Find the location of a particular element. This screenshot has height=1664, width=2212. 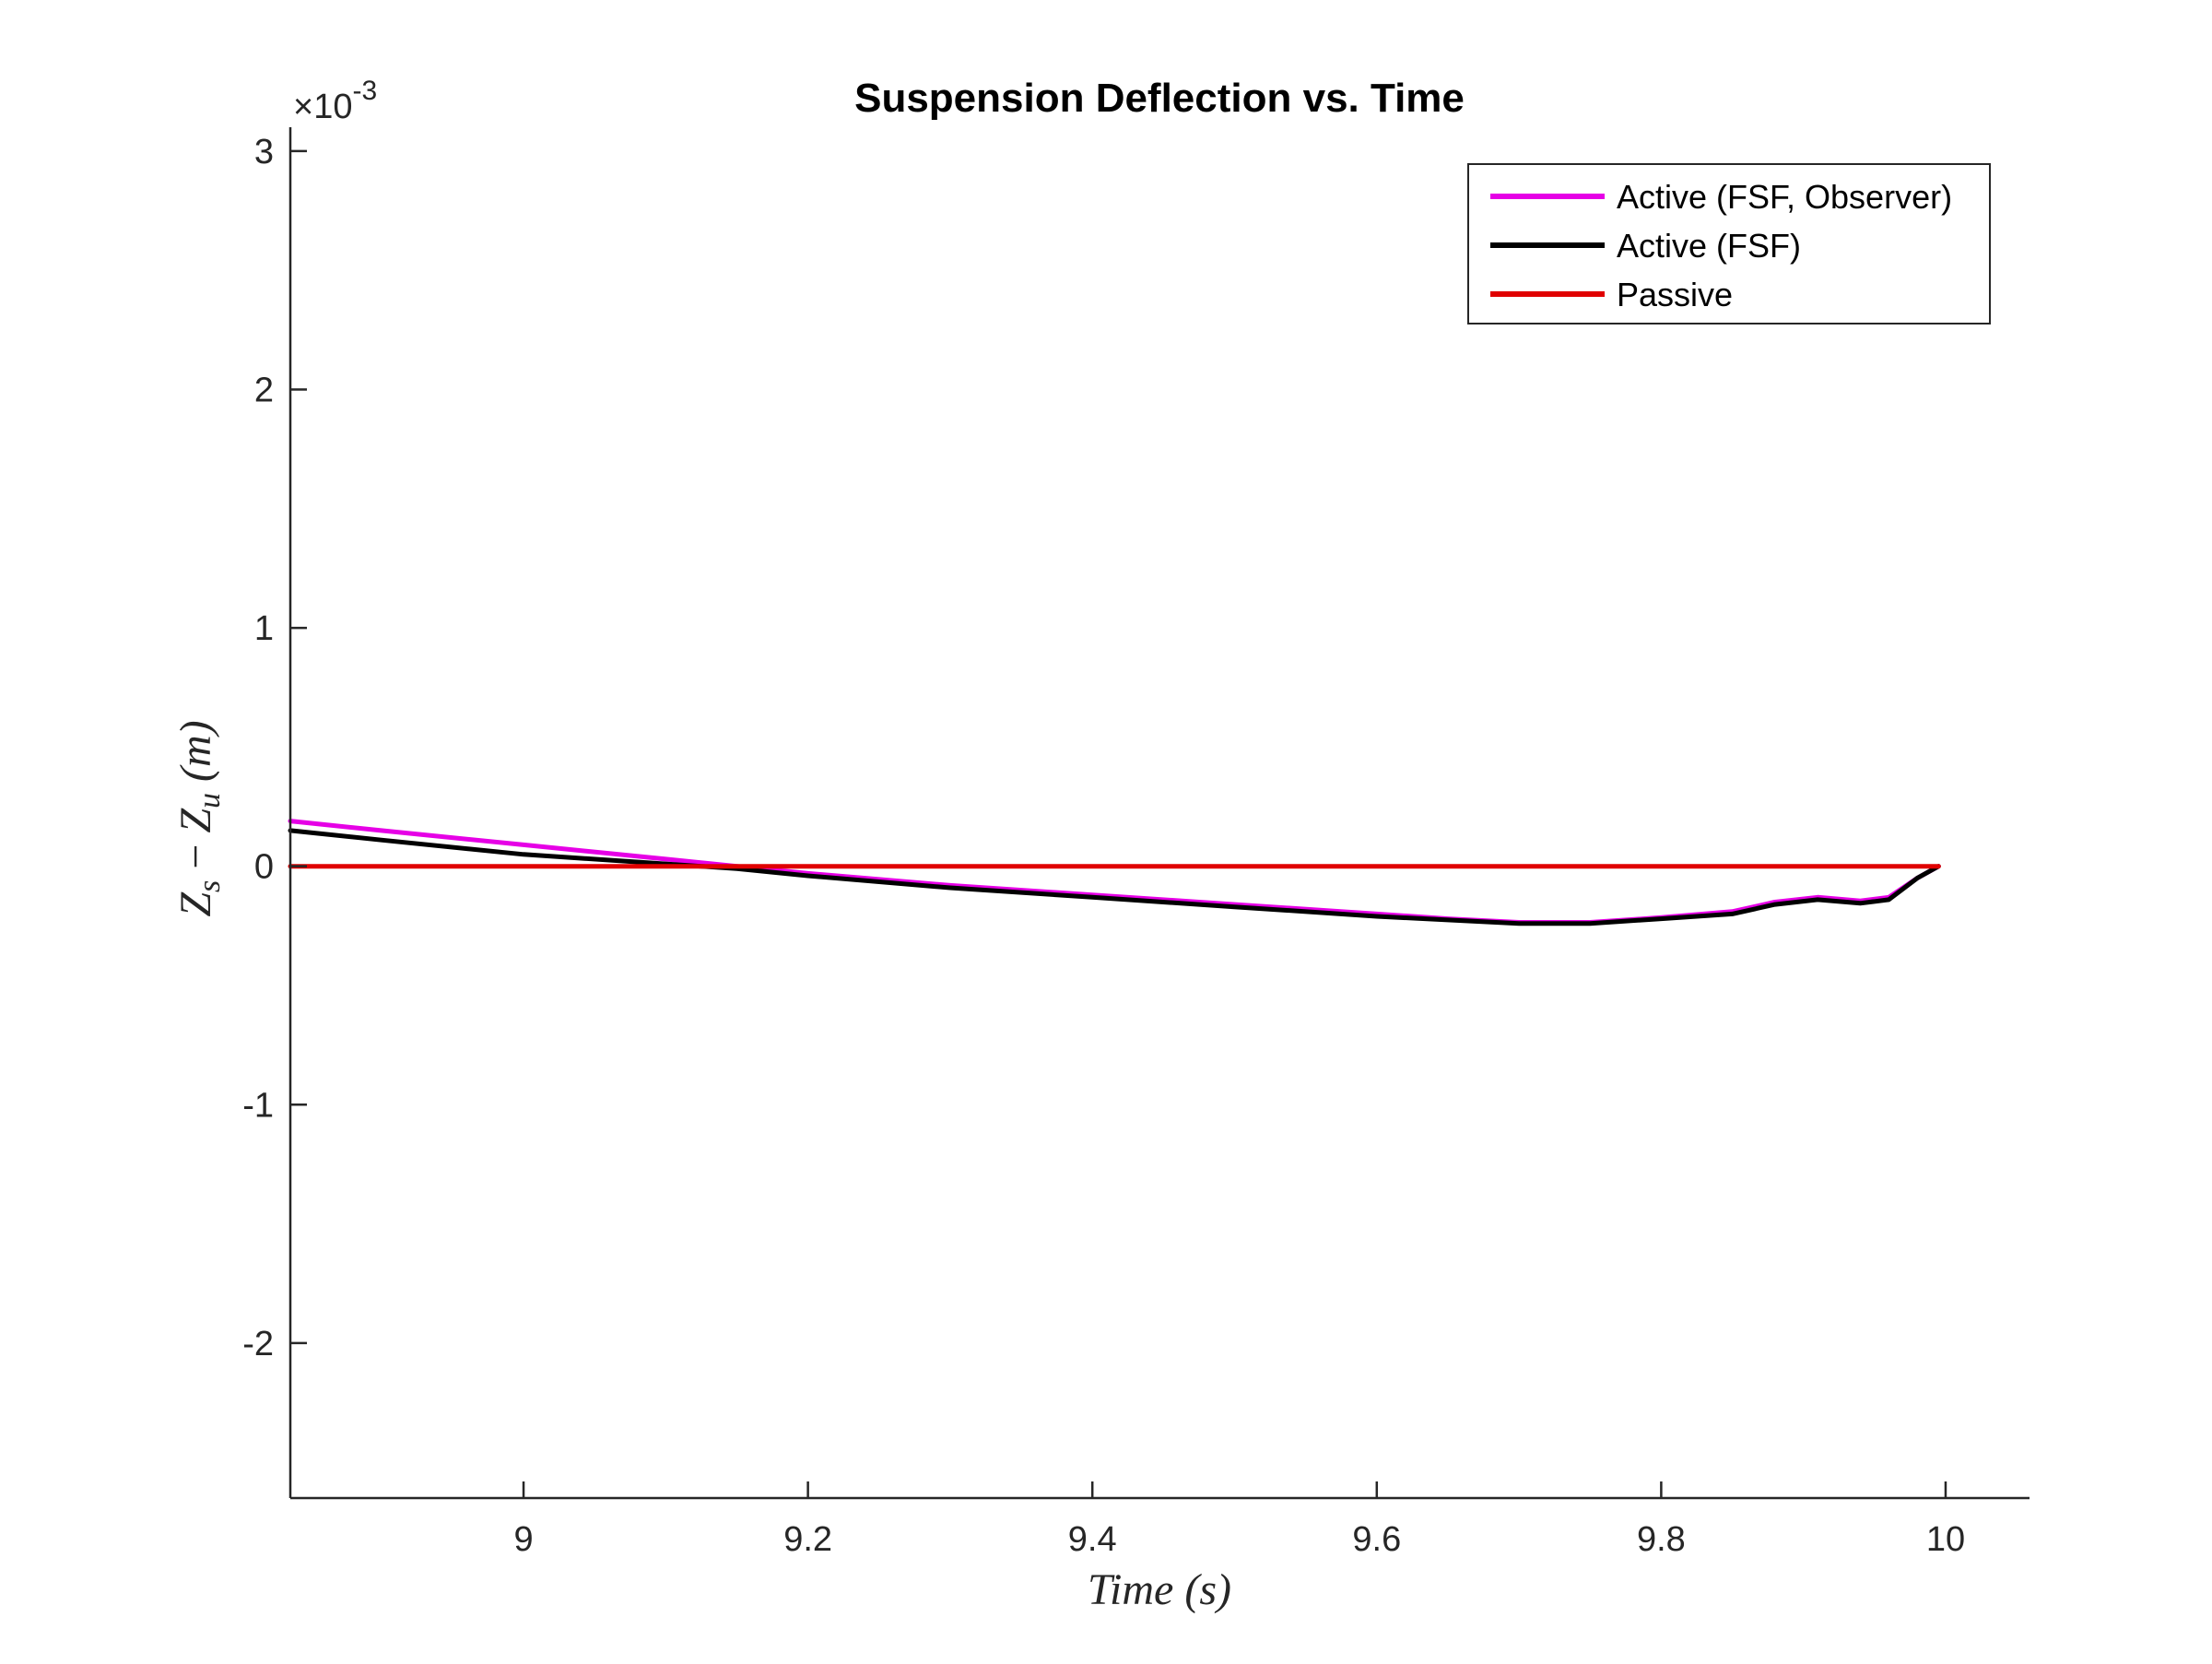

y-label-unit: (m) is located at coordinates (195, 756).